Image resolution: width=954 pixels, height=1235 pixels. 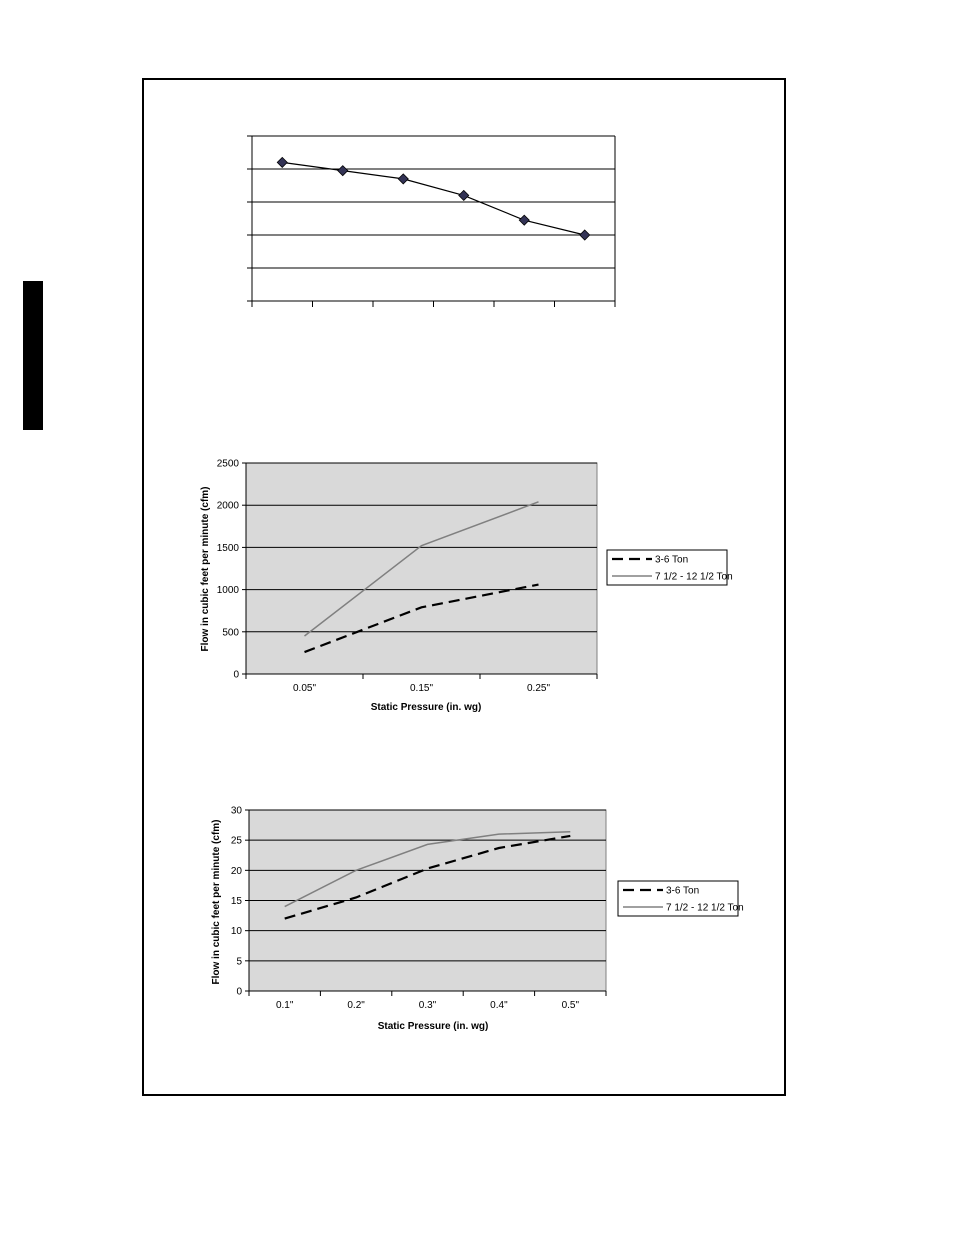 What do you see at coordinates (667, 567) in the screenshot?
I see `chart-2-legend` at bounding box center [667, 567].